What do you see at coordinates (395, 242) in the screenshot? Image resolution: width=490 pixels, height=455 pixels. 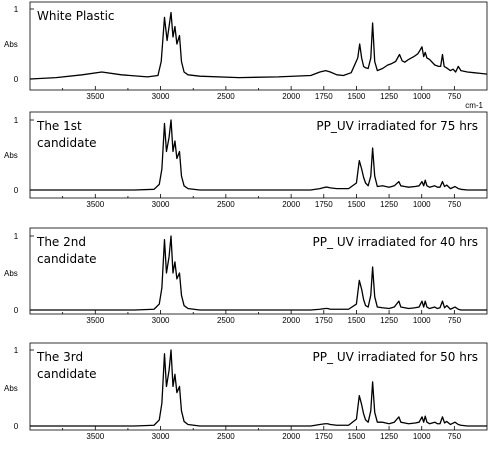 I see `panel-annotation: PP_ UV irradiated for 40 hrs` at bounding box center [395, 242].